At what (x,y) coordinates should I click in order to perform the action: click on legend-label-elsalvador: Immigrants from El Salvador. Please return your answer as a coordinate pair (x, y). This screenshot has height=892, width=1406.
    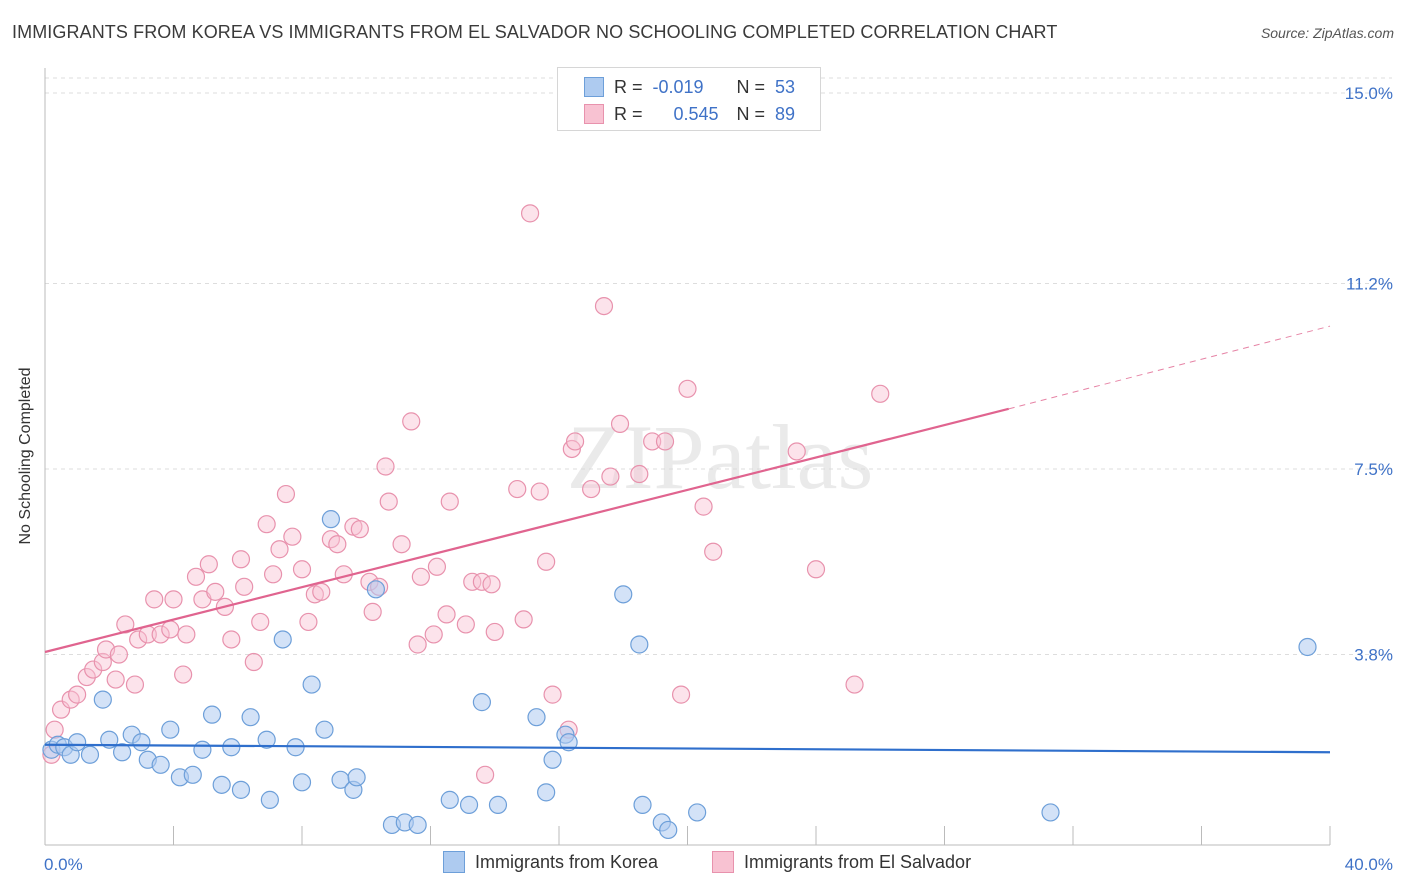
    Looking at the image, I should click on (858, 861).